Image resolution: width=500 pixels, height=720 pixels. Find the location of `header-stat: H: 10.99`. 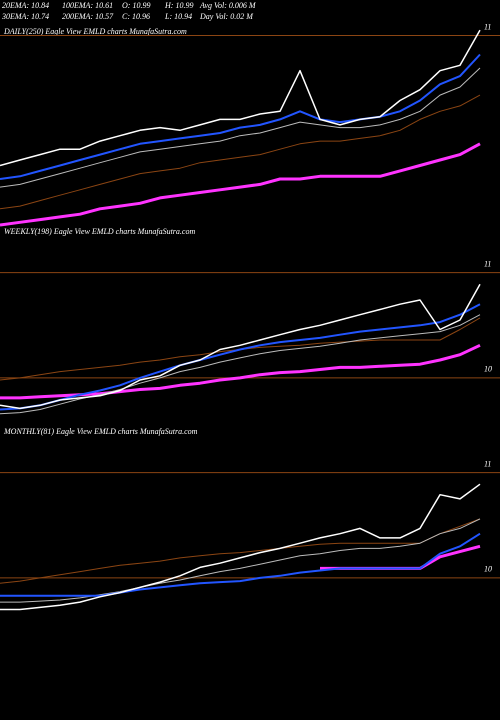

header-stat: H: 10.99 is located at coordinates (178, 5).